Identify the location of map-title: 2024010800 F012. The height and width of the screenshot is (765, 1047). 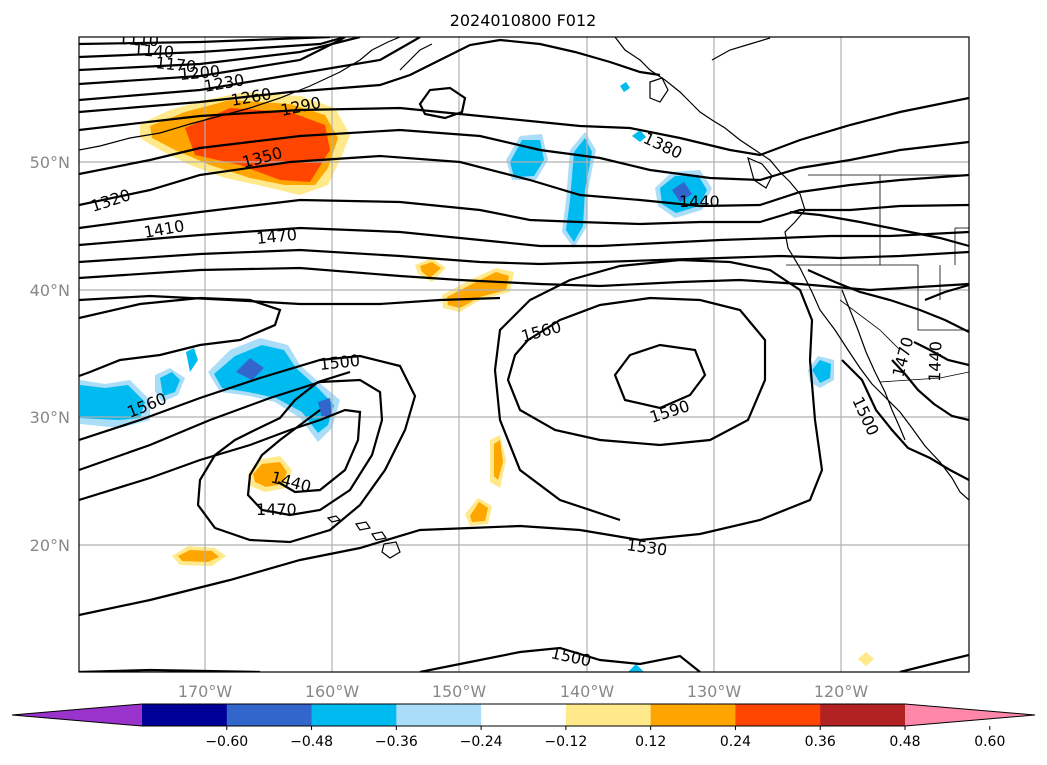
(523, 20).